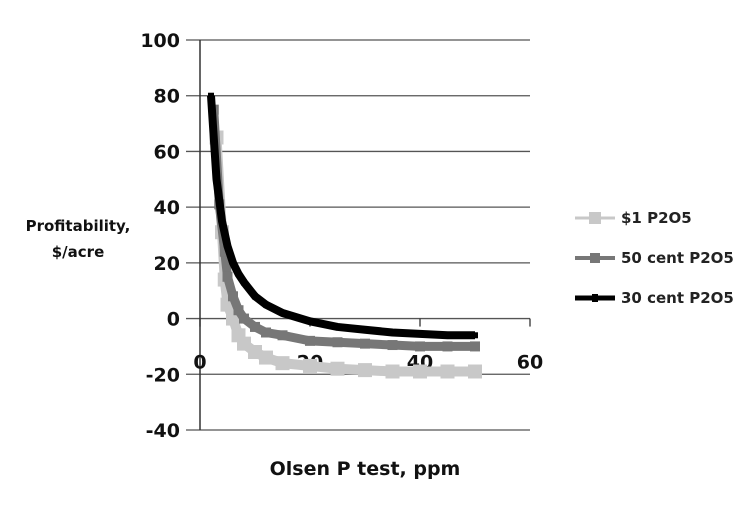 Image resolution: width=755 pixels, height=509 pixels. I want to click on y-tick-label: 20, so click(167, 264).